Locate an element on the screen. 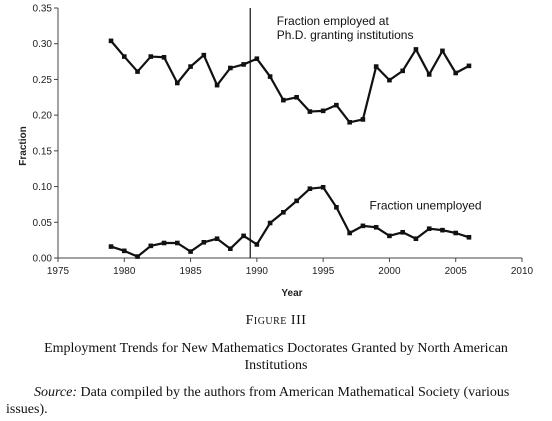 Image resolution: width=552 pixels, height=421 pixels. x-tick-label: 1995 is located at coordinates (323, 271).